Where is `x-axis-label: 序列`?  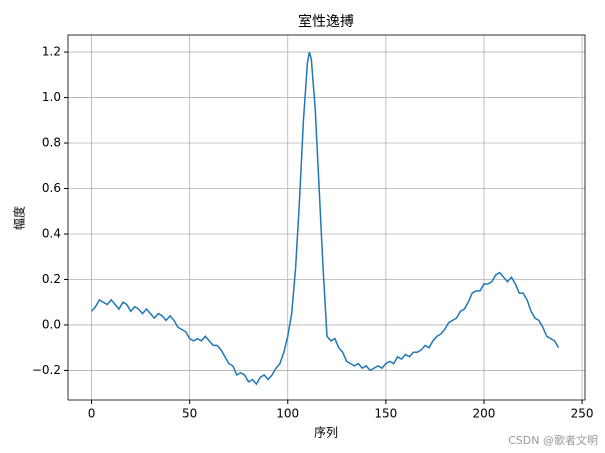
x-axis-label: 序列 is located at coordinates (326, 432).